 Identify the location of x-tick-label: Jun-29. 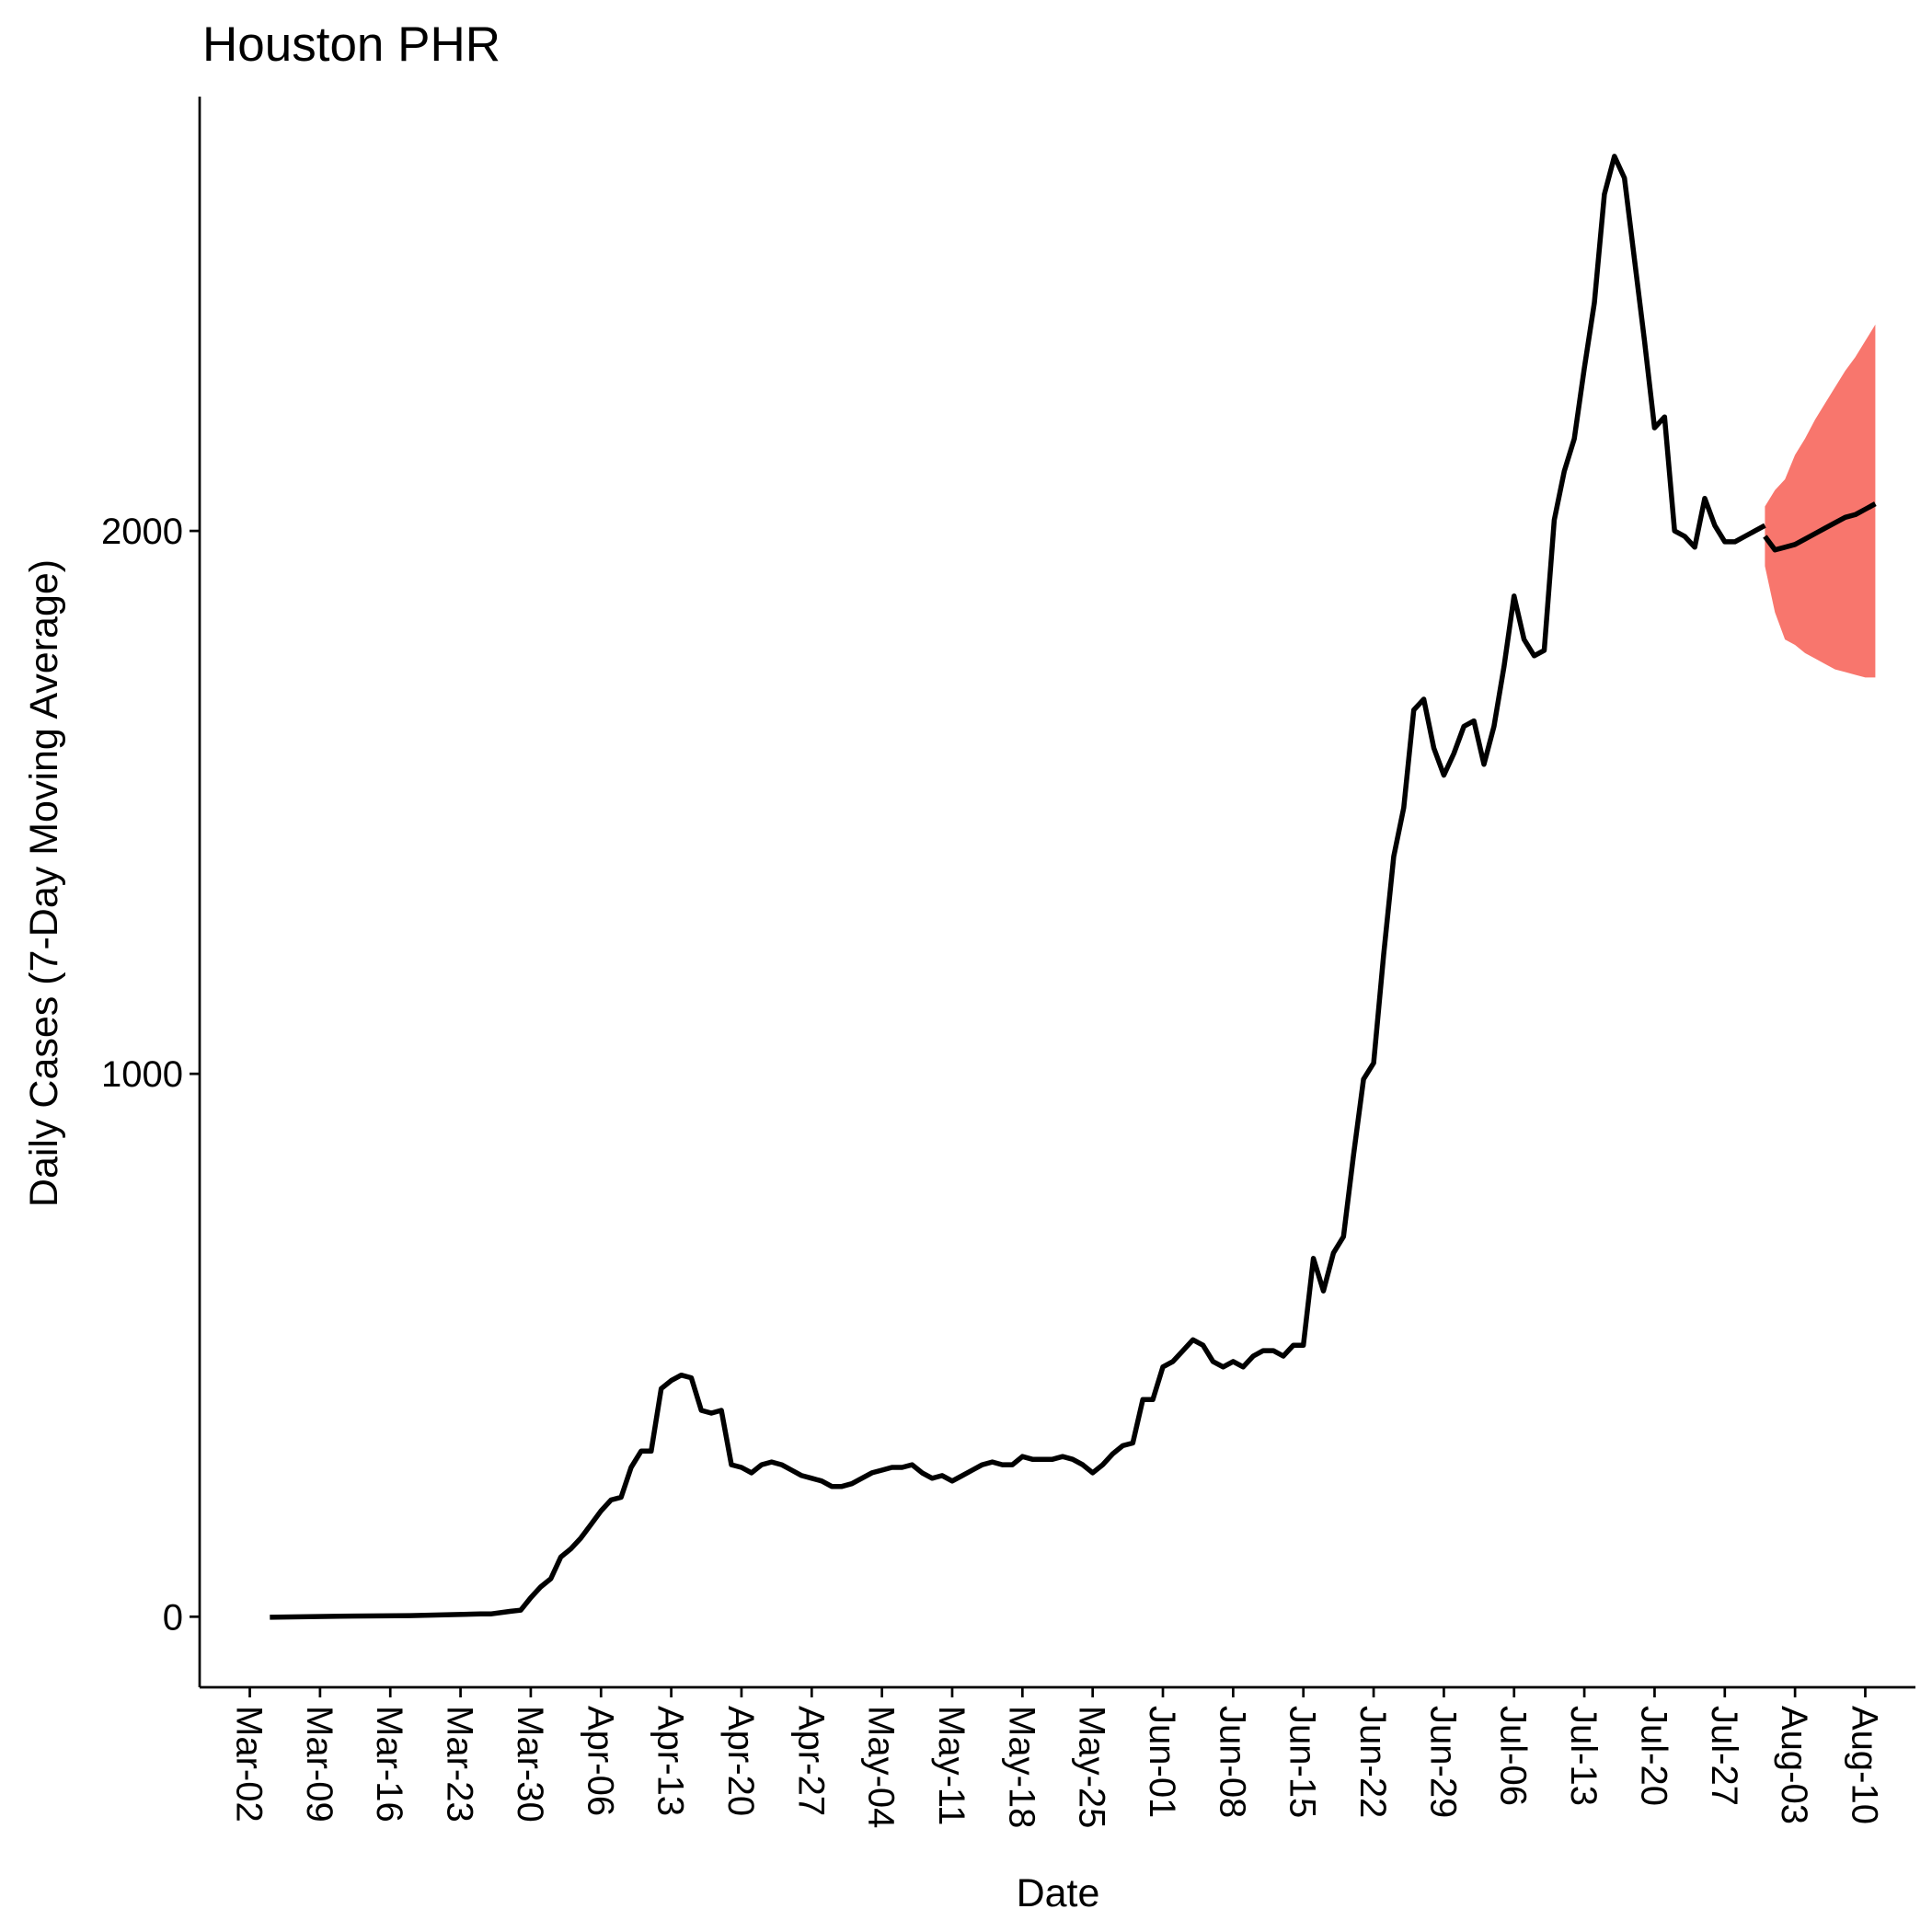
(1442, 1762).